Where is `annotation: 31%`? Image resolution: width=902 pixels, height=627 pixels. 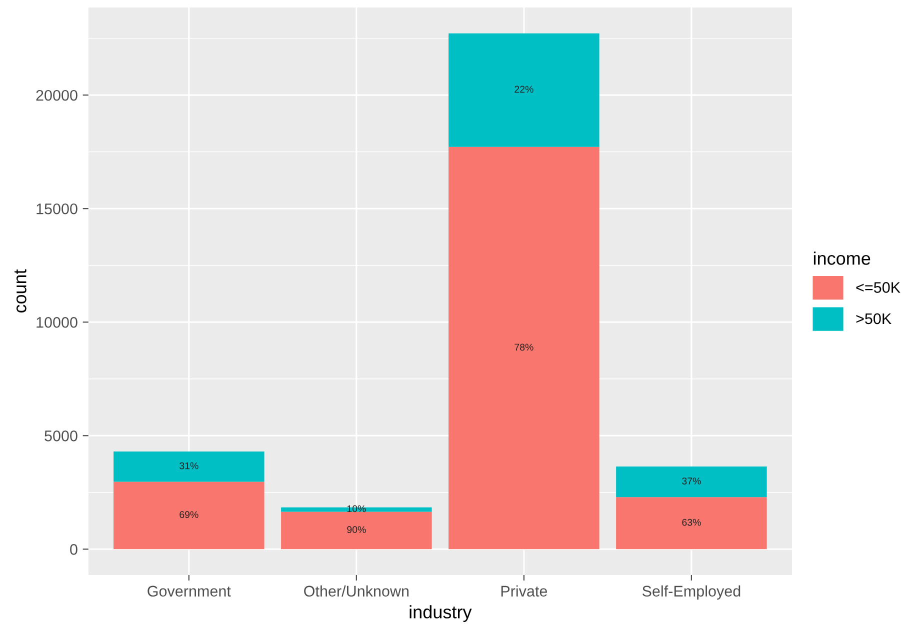 annotation: 31% is located at coordinates (189, 466).